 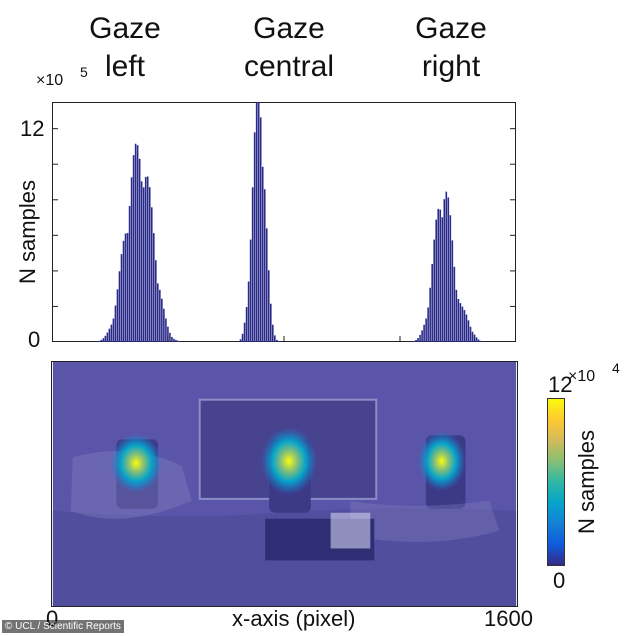 I want to click on watermark: © UCL / Scientific Reports, so click(x=63, y=626).